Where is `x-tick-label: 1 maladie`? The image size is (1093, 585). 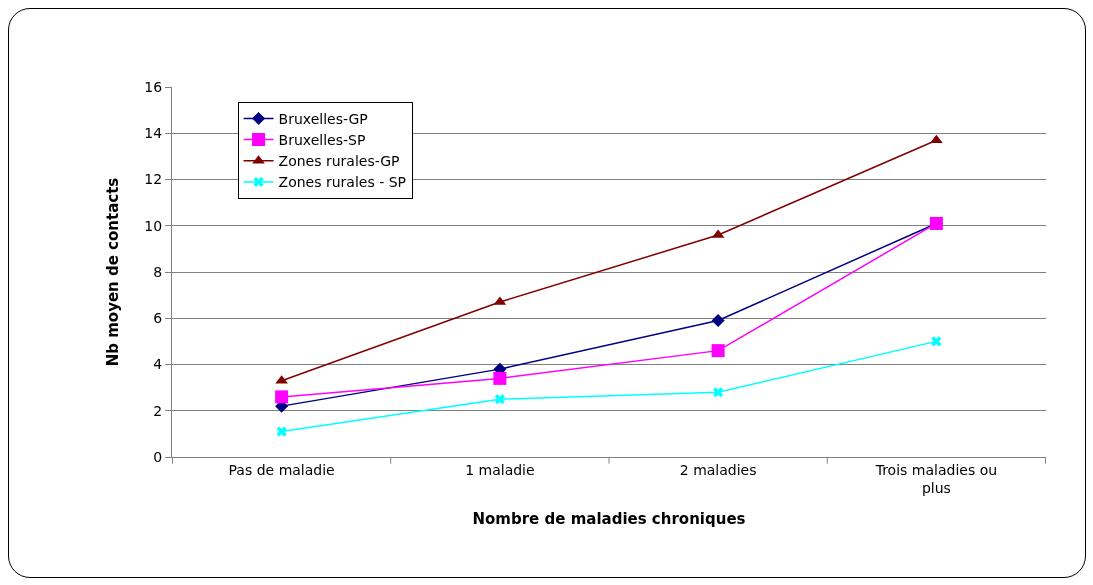
x-tick-label: 1 maladie is located at coordinates (500, 469).